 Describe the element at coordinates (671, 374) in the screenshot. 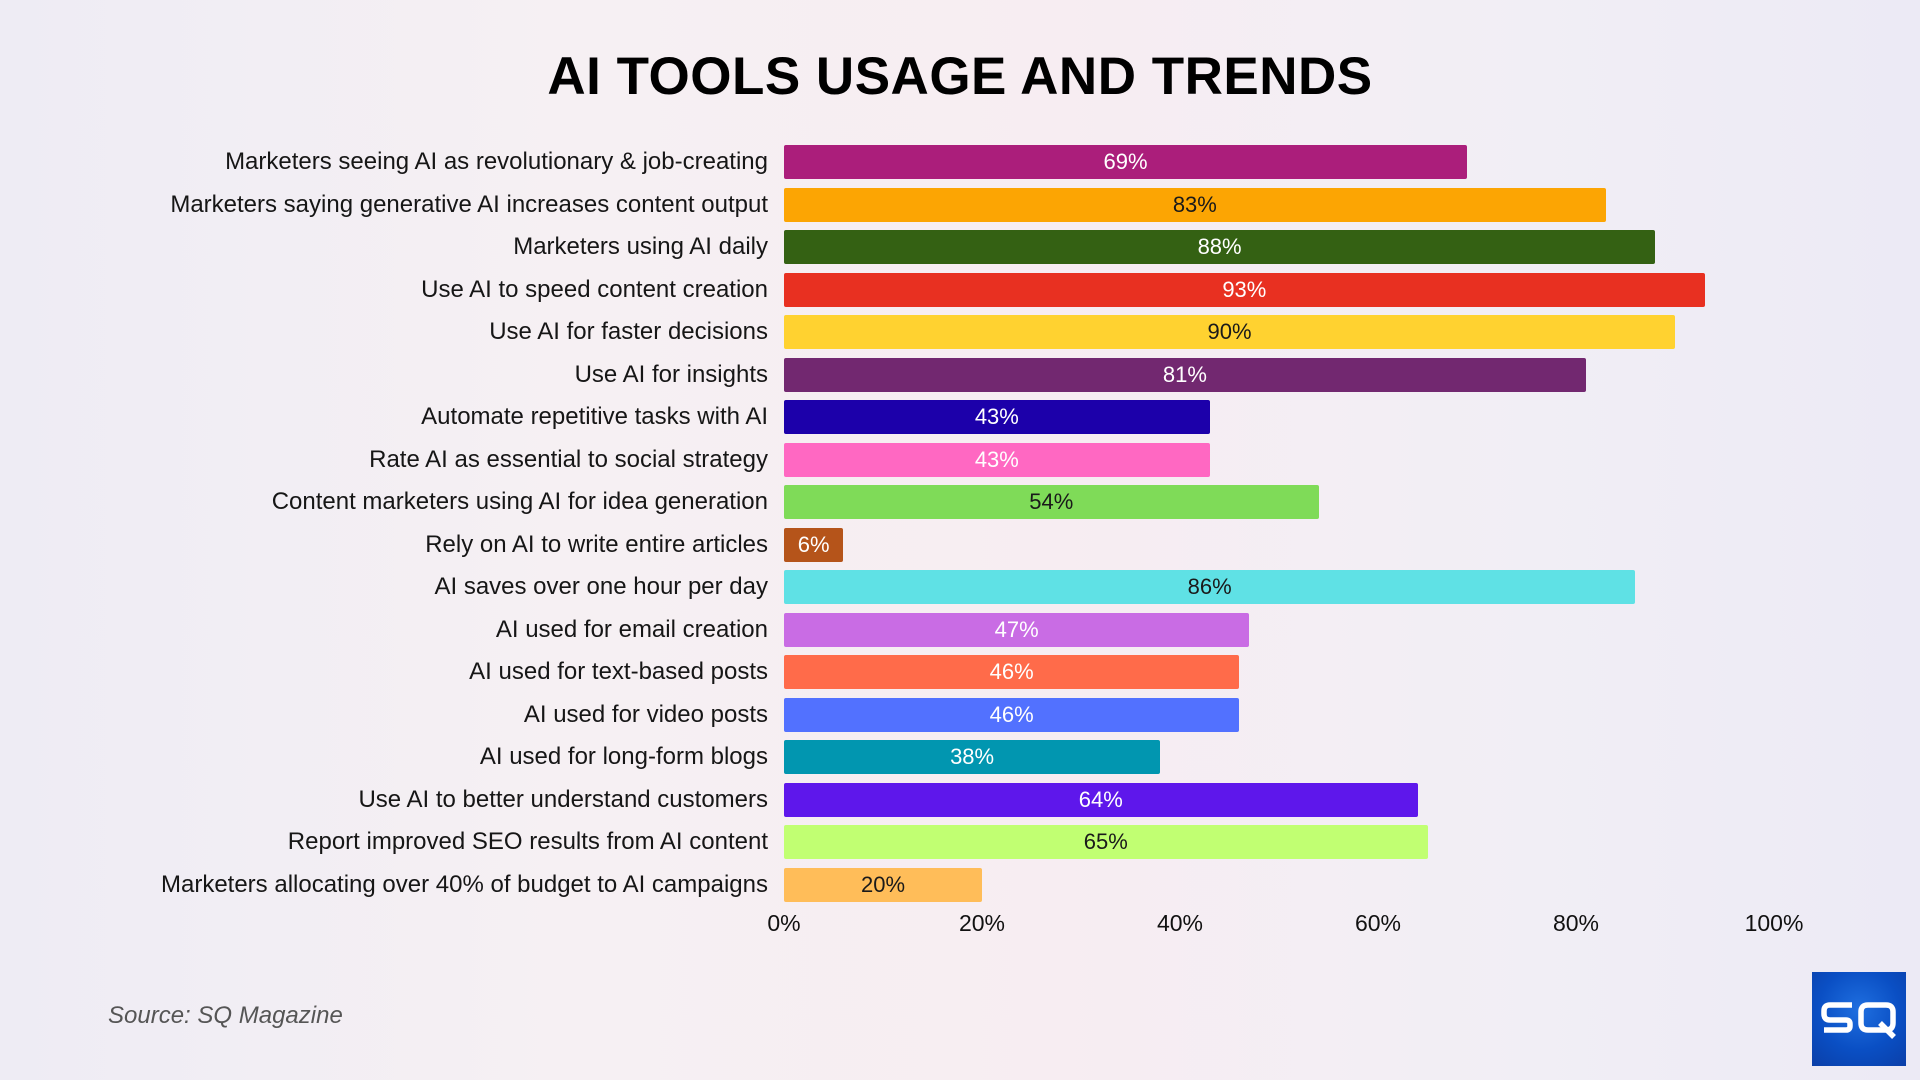

I see `bar-label: Use AI for insights` at that location.